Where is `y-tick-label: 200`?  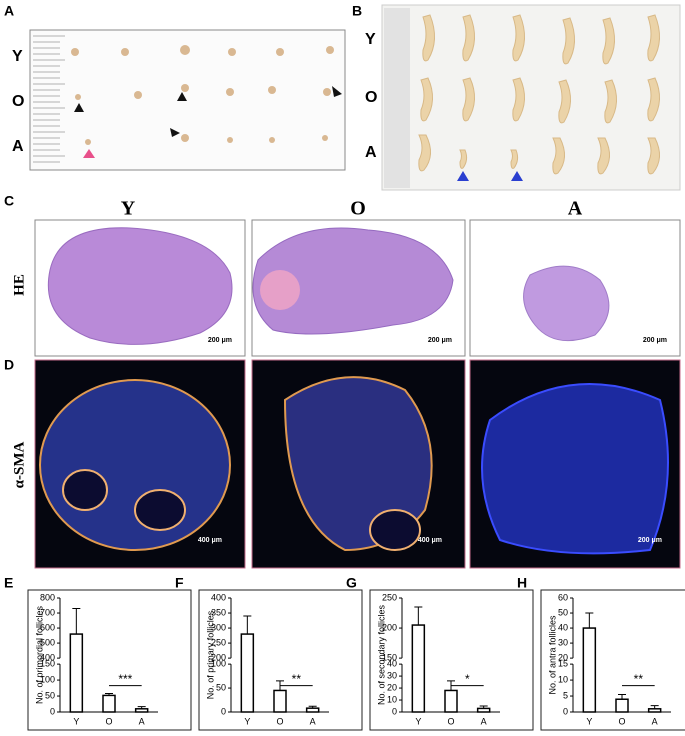
y-tick-label: 200 is located at coordinates (389, 627).